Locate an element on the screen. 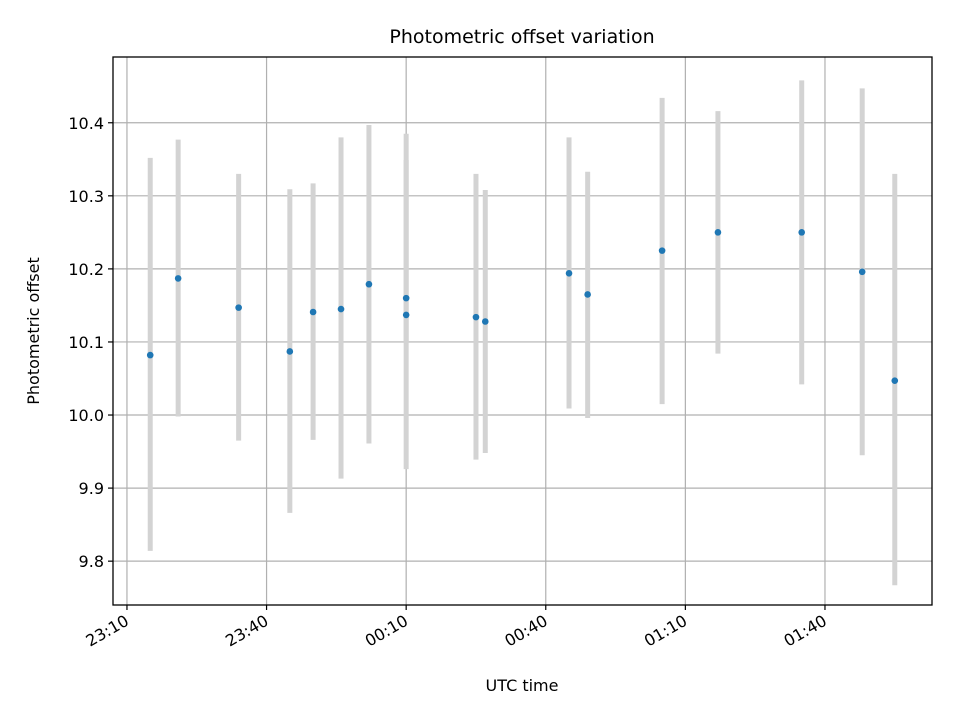 This screenshot has width=960, height=720. chart-title: Photometric offset variation is located at coordinates (521, 37).